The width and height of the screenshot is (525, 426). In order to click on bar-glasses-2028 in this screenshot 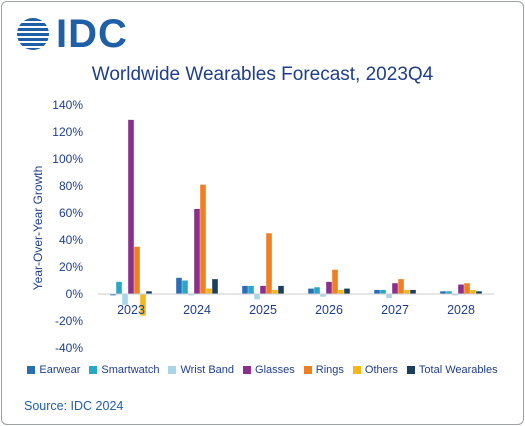, I will do `click(461, 289)`.